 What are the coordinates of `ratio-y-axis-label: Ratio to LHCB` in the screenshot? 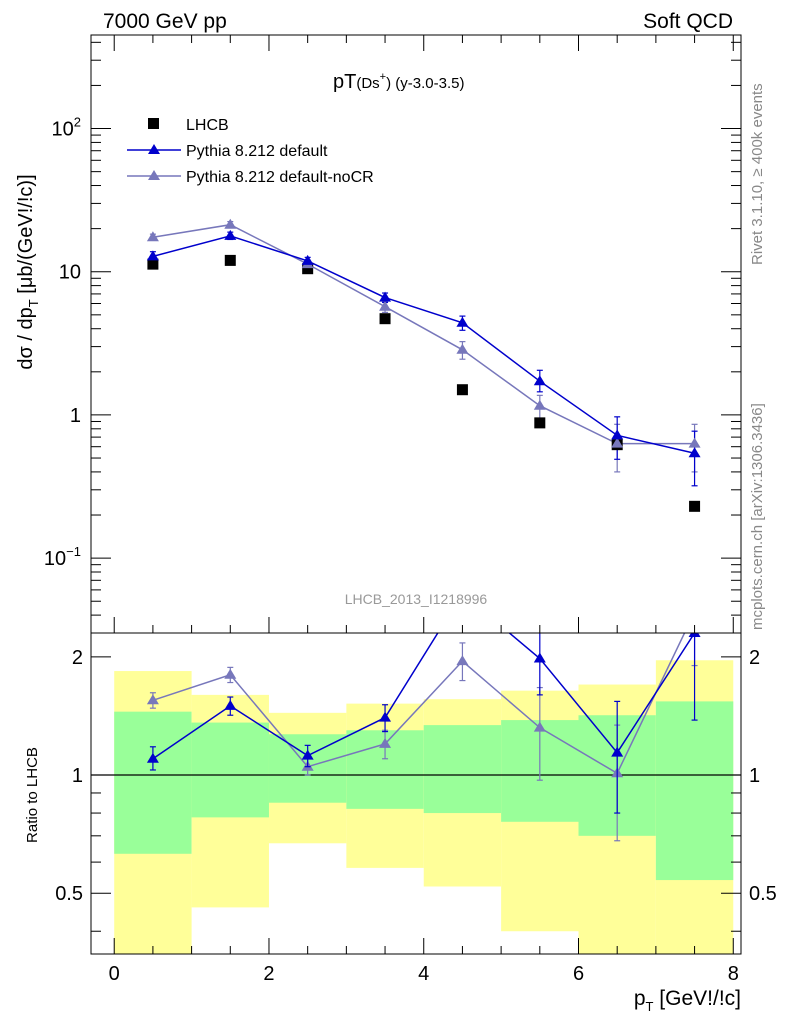 It's located at (32, 795).